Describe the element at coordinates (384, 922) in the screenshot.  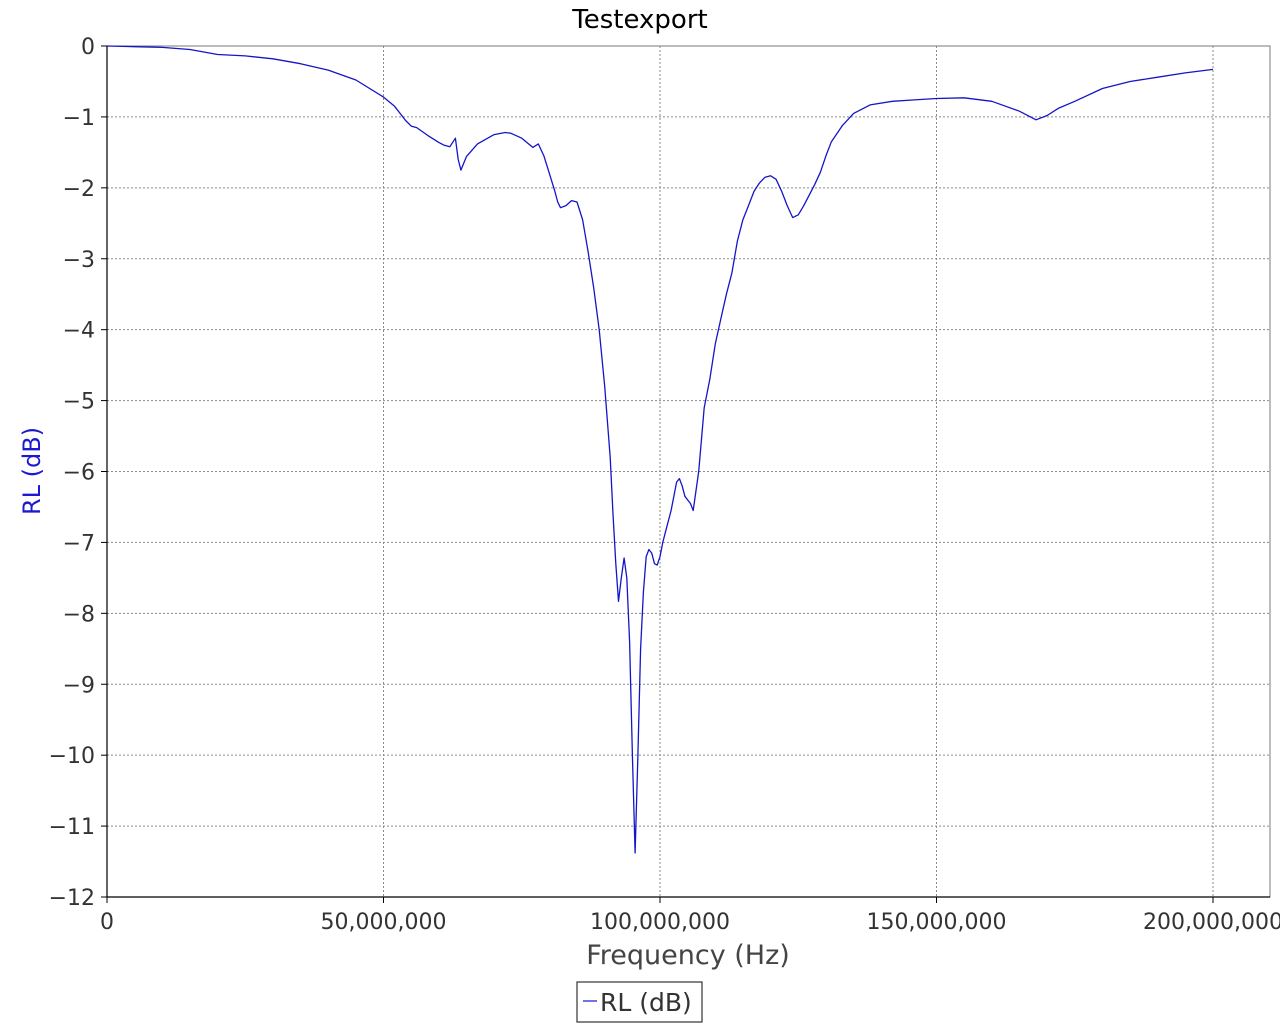
I see `x-tick-label: 50,000,000` at that location.